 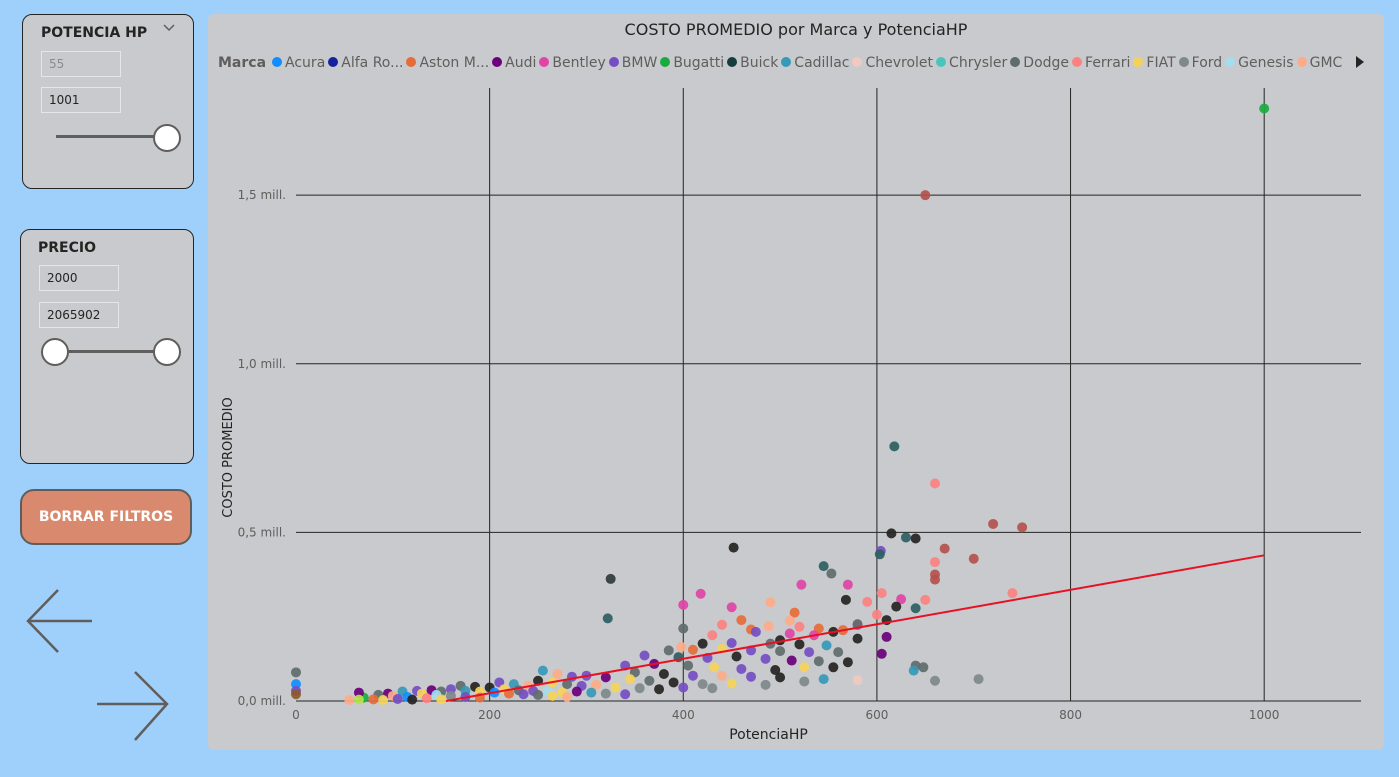 I want to click on min-hp-input: 55, so click(x=81, y=64).